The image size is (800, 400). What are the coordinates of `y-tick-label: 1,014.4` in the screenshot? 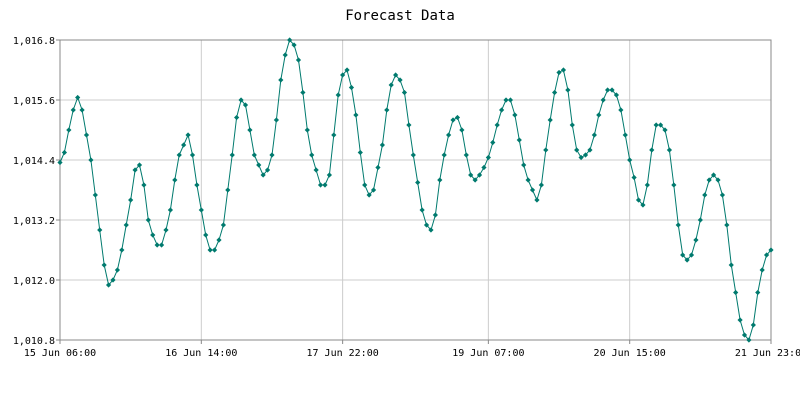 It's located at (34, 161).